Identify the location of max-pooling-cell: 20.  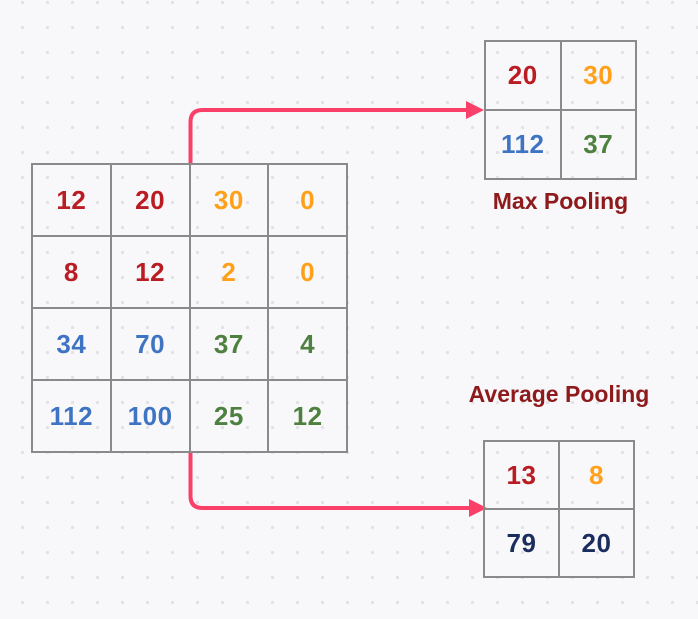
(523, 75).